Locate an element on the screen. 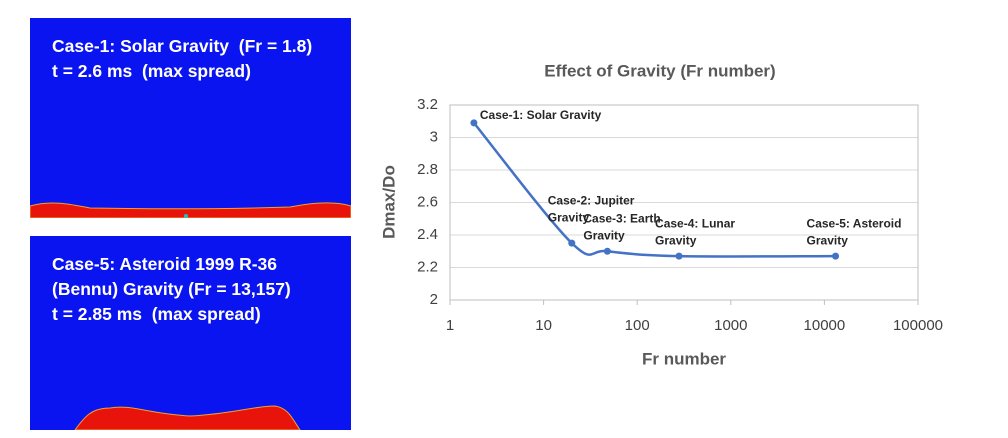 The height and width of the screenshot is (438, 1008). x-tick-label: 10000 is located at coordinates (825, 325).